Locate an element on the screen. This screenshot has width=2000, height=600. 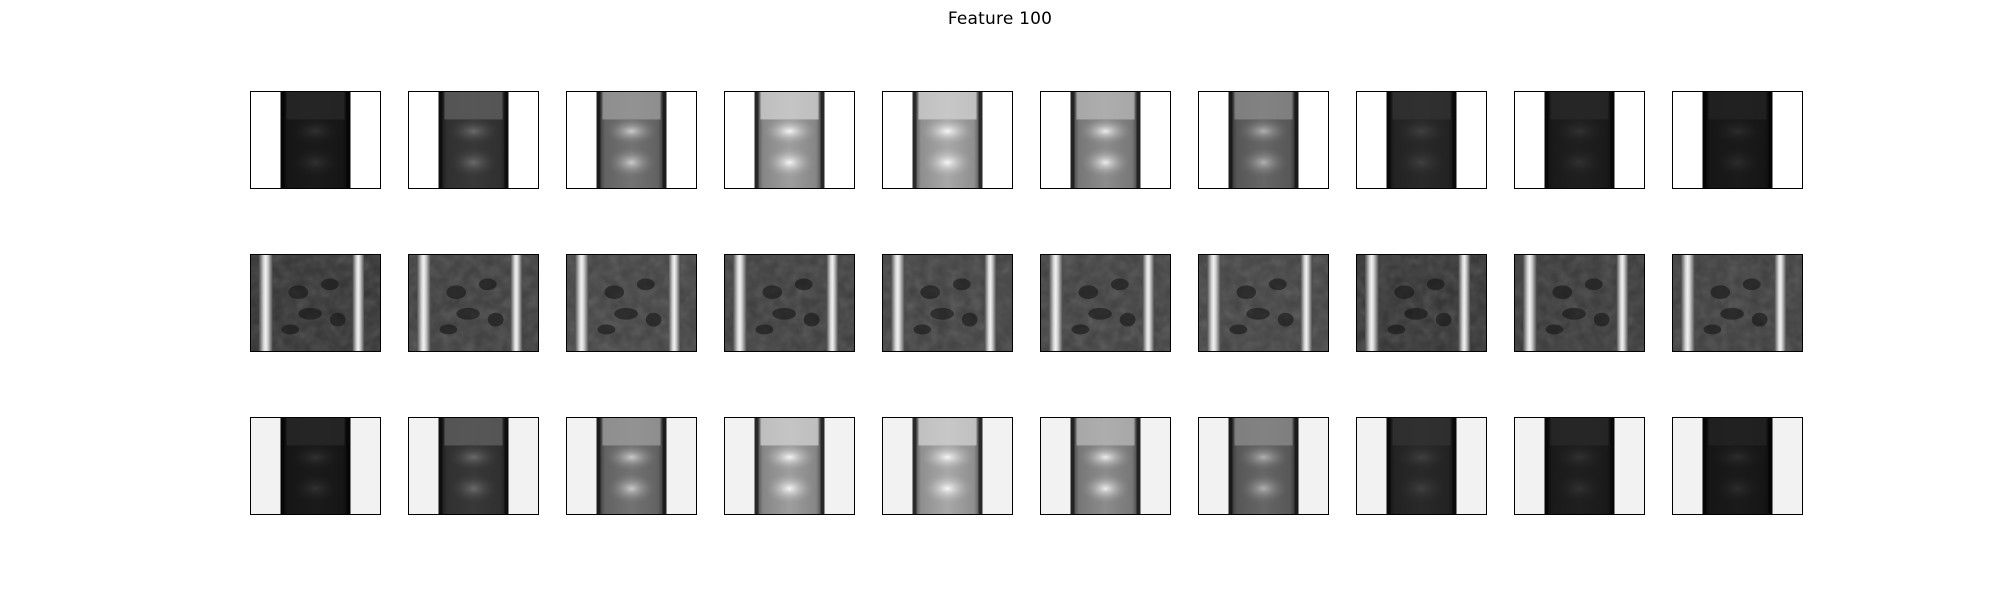
figure-title: Feature 100 is located at coordinates (1000, 19).